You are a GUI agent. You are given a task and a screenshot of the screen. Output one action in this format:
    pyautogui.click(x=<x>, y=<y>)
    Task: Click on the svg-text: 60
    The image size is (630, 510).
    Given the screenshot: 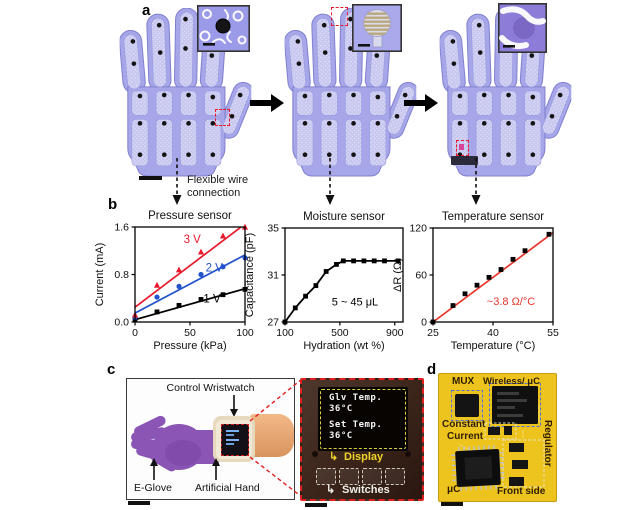 What is the action you would take?
    pyautogui.click(x=421, y=276)
    